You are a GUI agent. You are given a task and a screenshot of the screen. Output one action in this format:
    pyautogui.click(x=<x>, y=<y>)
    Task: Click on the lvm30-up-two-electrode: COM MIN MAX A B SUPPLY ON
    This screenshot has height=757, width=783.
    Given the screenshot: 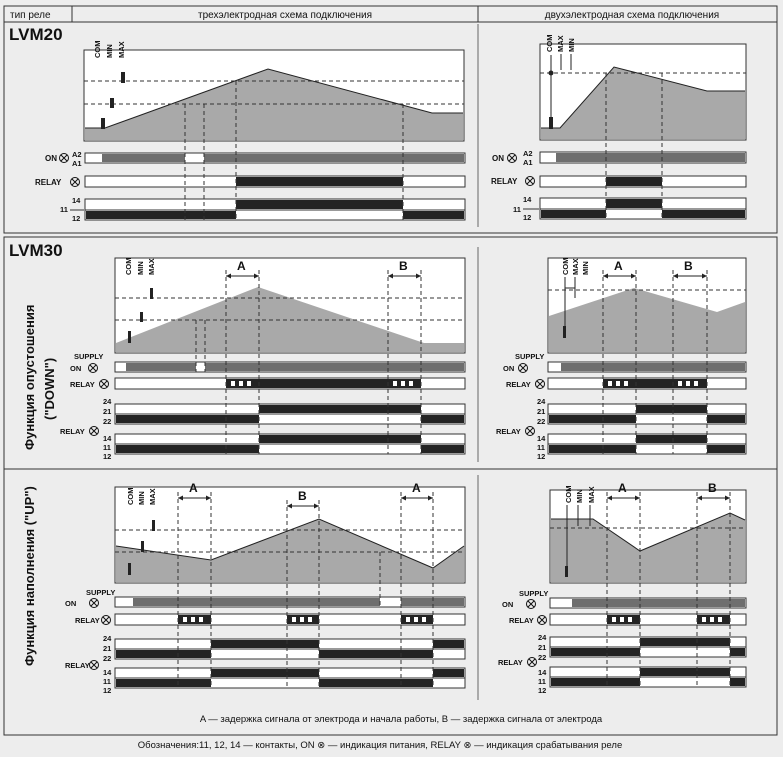 What is the action you would take?
    pyautogui.click(x=622, y=588)
    